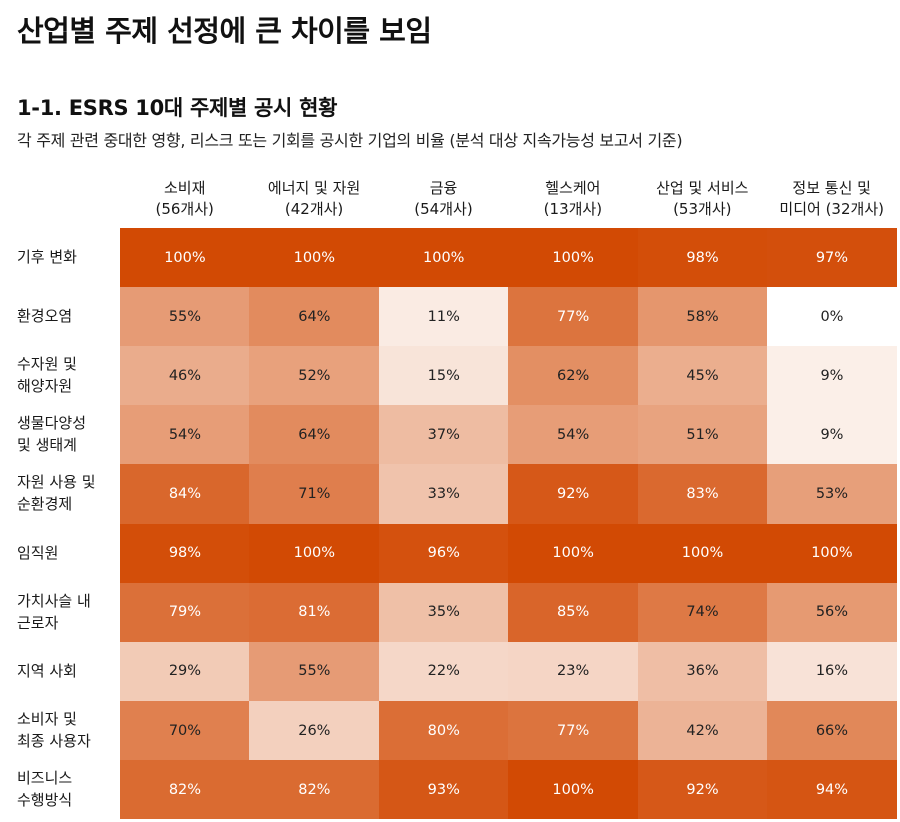 This screenshot has width=900, height=822. What do you see at coordinates (45, 799) in the screenshot?
I see `row-label-line: 수행방식` at bounding box center [45, 799].